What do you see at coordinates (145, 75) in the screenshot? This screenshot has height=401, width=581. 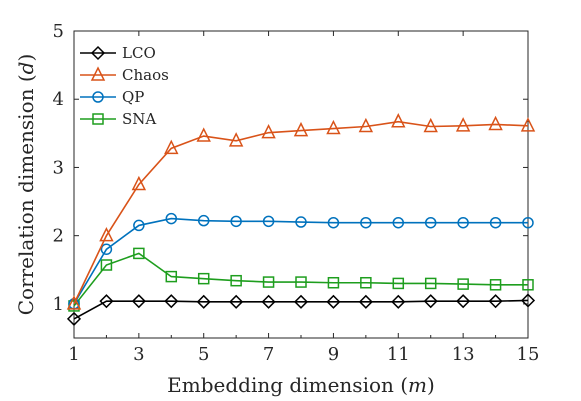 I see `legend-label-chaos: Chaos` at bounding box center [145, 75].